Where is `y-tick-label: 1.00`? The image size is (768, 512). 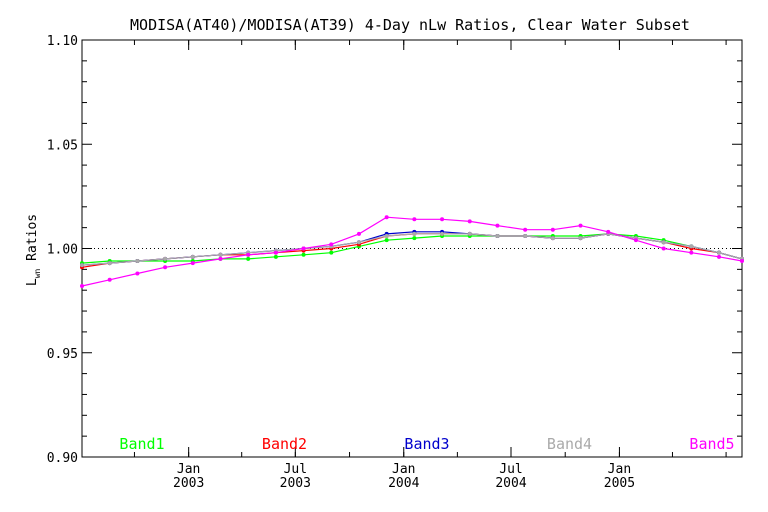 y-tick-label: 1.00 is located at coordinates (62, 250).